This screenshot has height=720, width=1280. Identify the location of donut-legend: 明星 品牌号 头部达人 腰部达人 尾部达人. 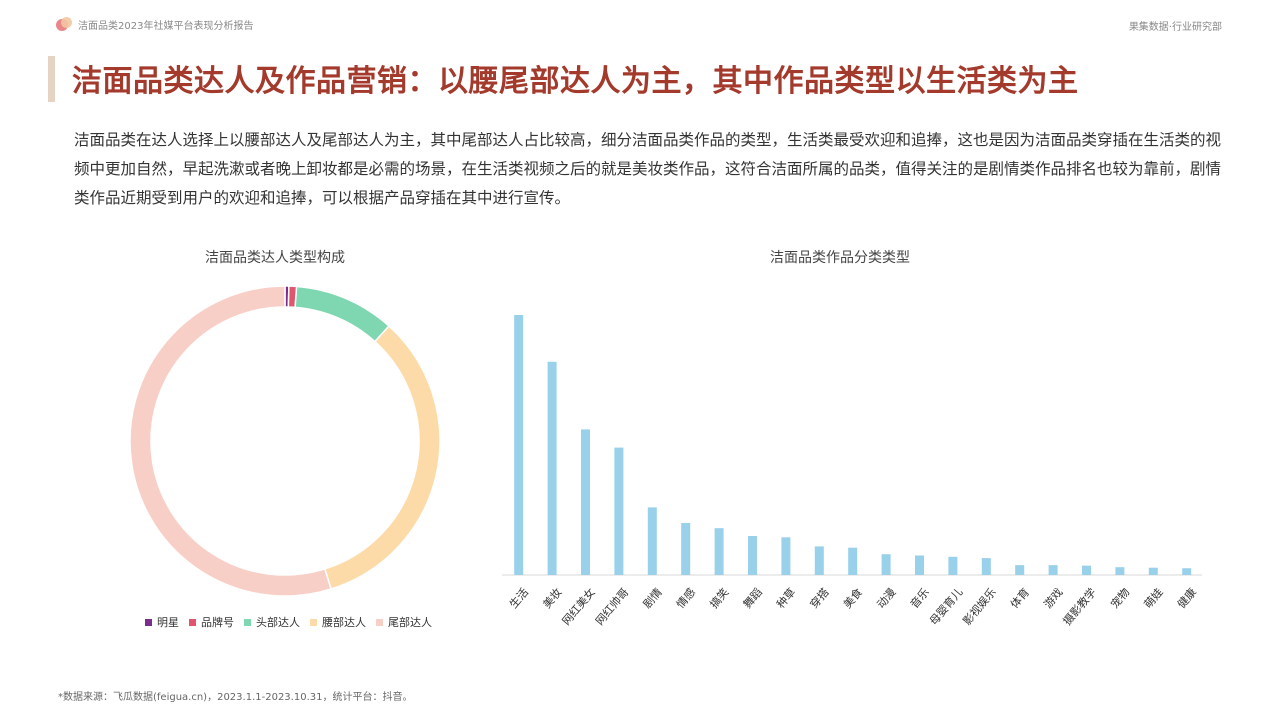
(293, 622).